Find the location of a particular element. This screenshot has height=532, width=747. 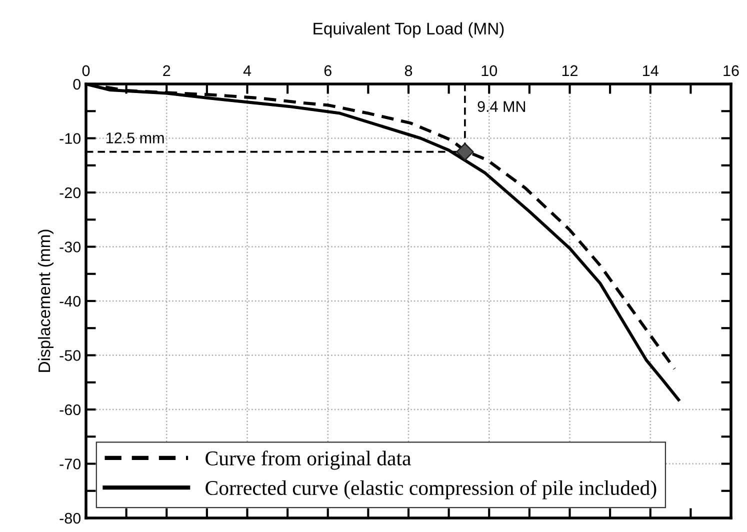

x-tick-label: 8 is located at coordinates (408, 70).